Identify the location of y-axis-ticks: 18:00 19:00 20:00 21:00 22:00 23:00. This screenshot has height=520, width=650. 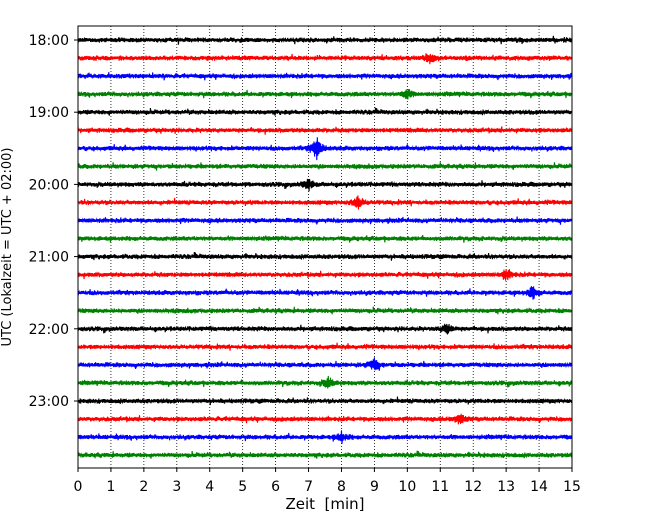
(53, 221).